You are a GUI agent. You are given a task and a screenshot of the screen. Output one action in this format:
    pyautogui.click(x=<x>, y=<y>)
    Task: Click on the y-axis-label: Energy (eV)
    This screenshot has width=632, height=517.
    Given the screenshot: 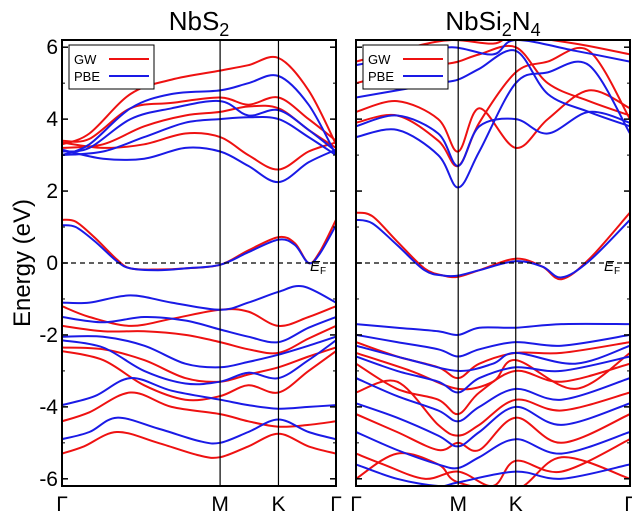 What is the action you would take?
    pyautogui.click(x=22, y=263)
    